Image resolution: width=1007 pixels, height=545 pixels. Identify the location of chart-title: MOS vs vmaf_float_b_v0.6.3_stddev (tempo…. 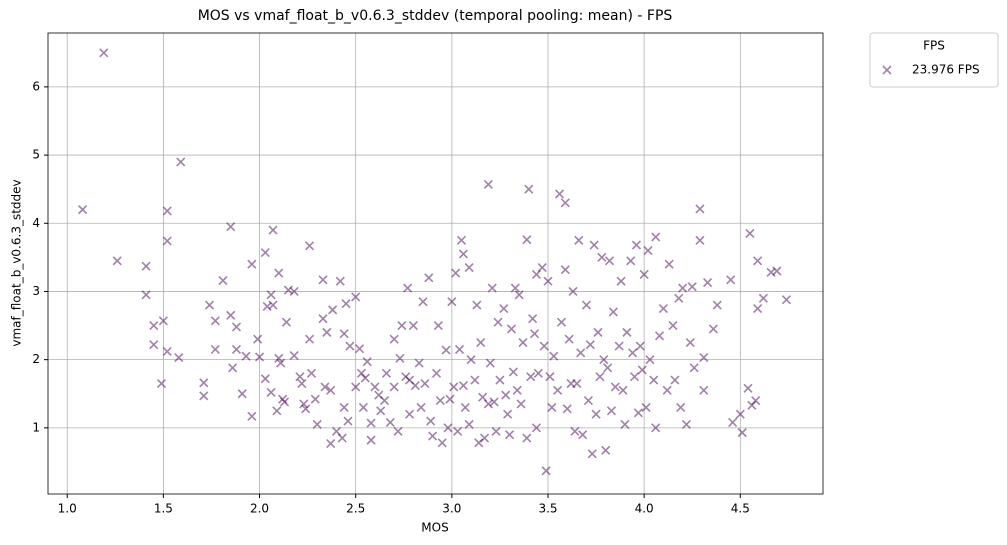
(435, 16).